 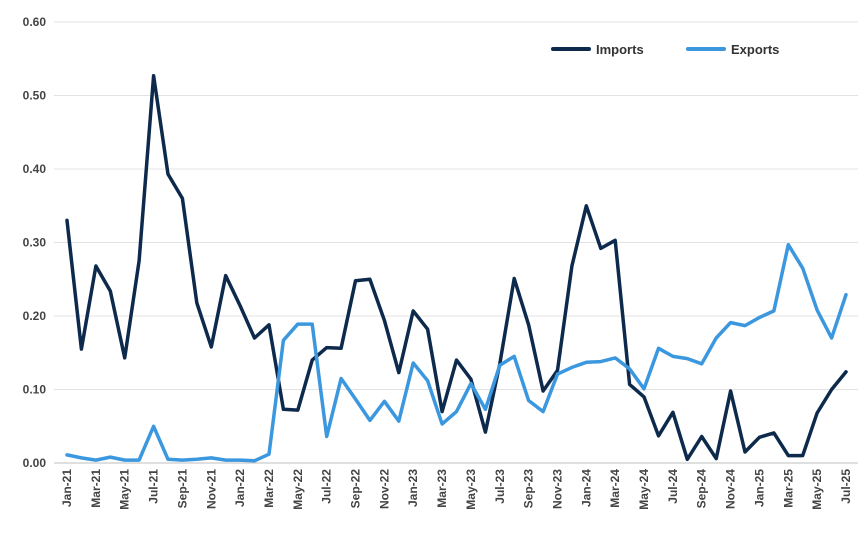 What do you see at coordinates (665, 49) in the screenshot?
I see `legend: Imports Exports` at bounding box center [665, 49].